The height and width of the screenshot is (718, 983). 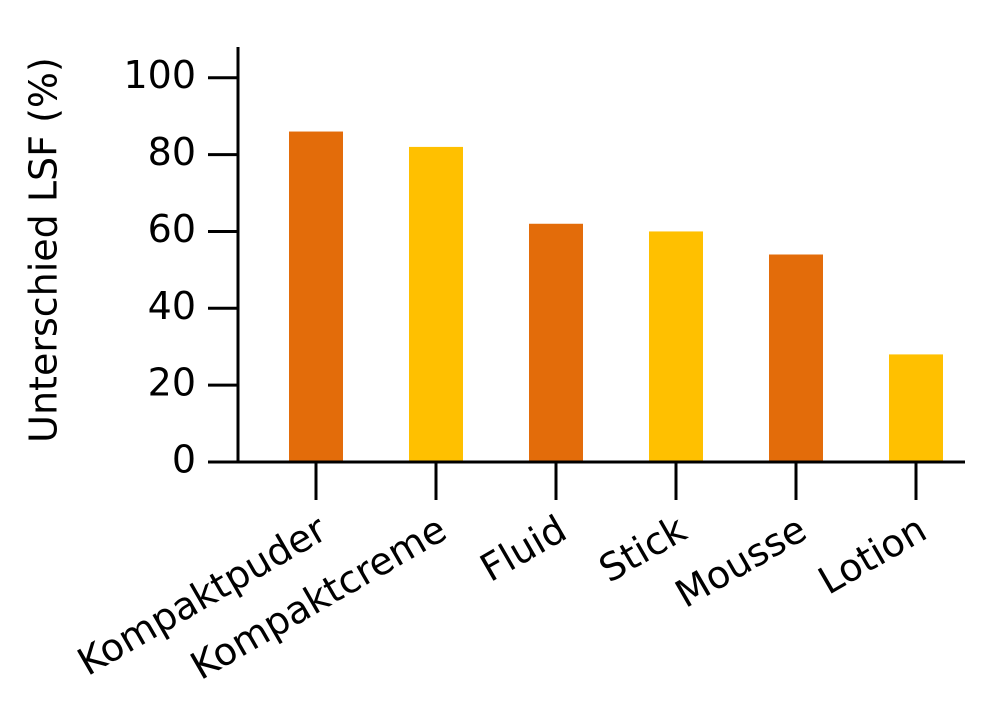 What do you see at coordinates (172, 229) in the screenshot?
I see `y-tick-label: 60` at bounding box center [172, 229].